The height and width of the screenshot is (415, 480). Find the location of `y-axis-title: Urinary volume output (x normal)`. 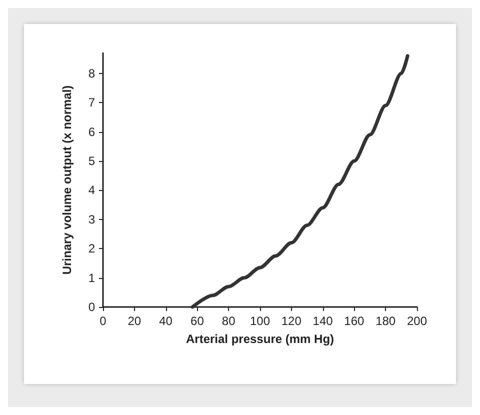

y-axis-title: Urinary volume output (x normal) is located at coordinates (67, 180).